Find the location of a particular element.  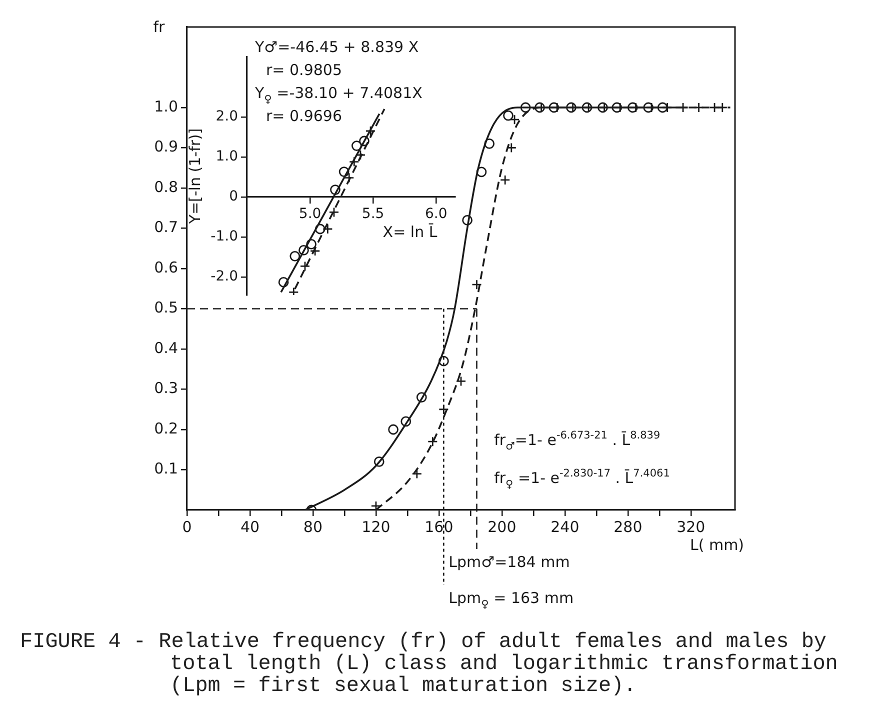

y-tick-label: 0.2 is located at coordinates (166, 428).